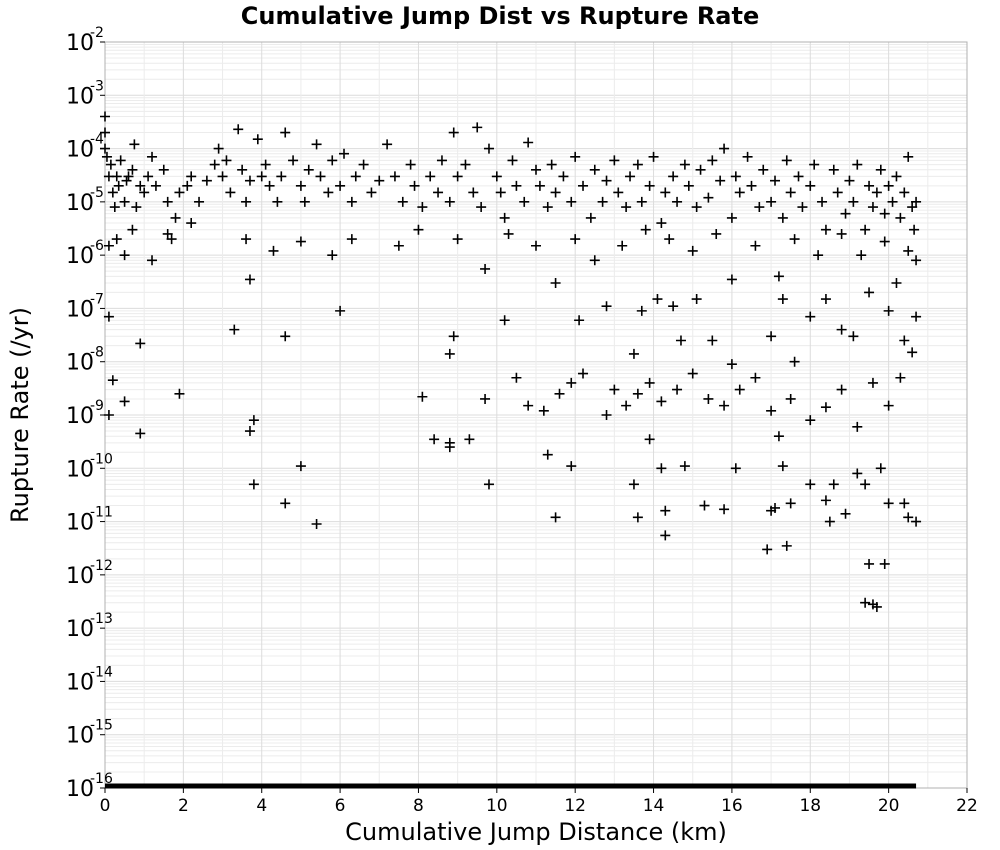 This screenshot has height=850, width=1000. I want to click on y-tick-exponent: -8, so click(97, 353).